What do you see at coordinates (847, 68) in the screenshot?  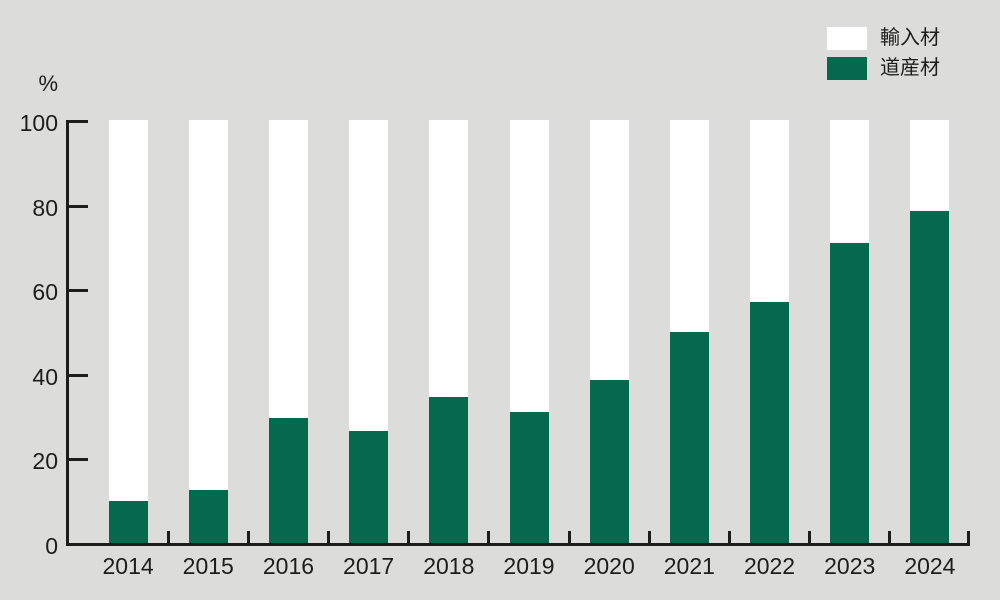 I see `domestic-color-swatch` at bounding box center [847, 68].